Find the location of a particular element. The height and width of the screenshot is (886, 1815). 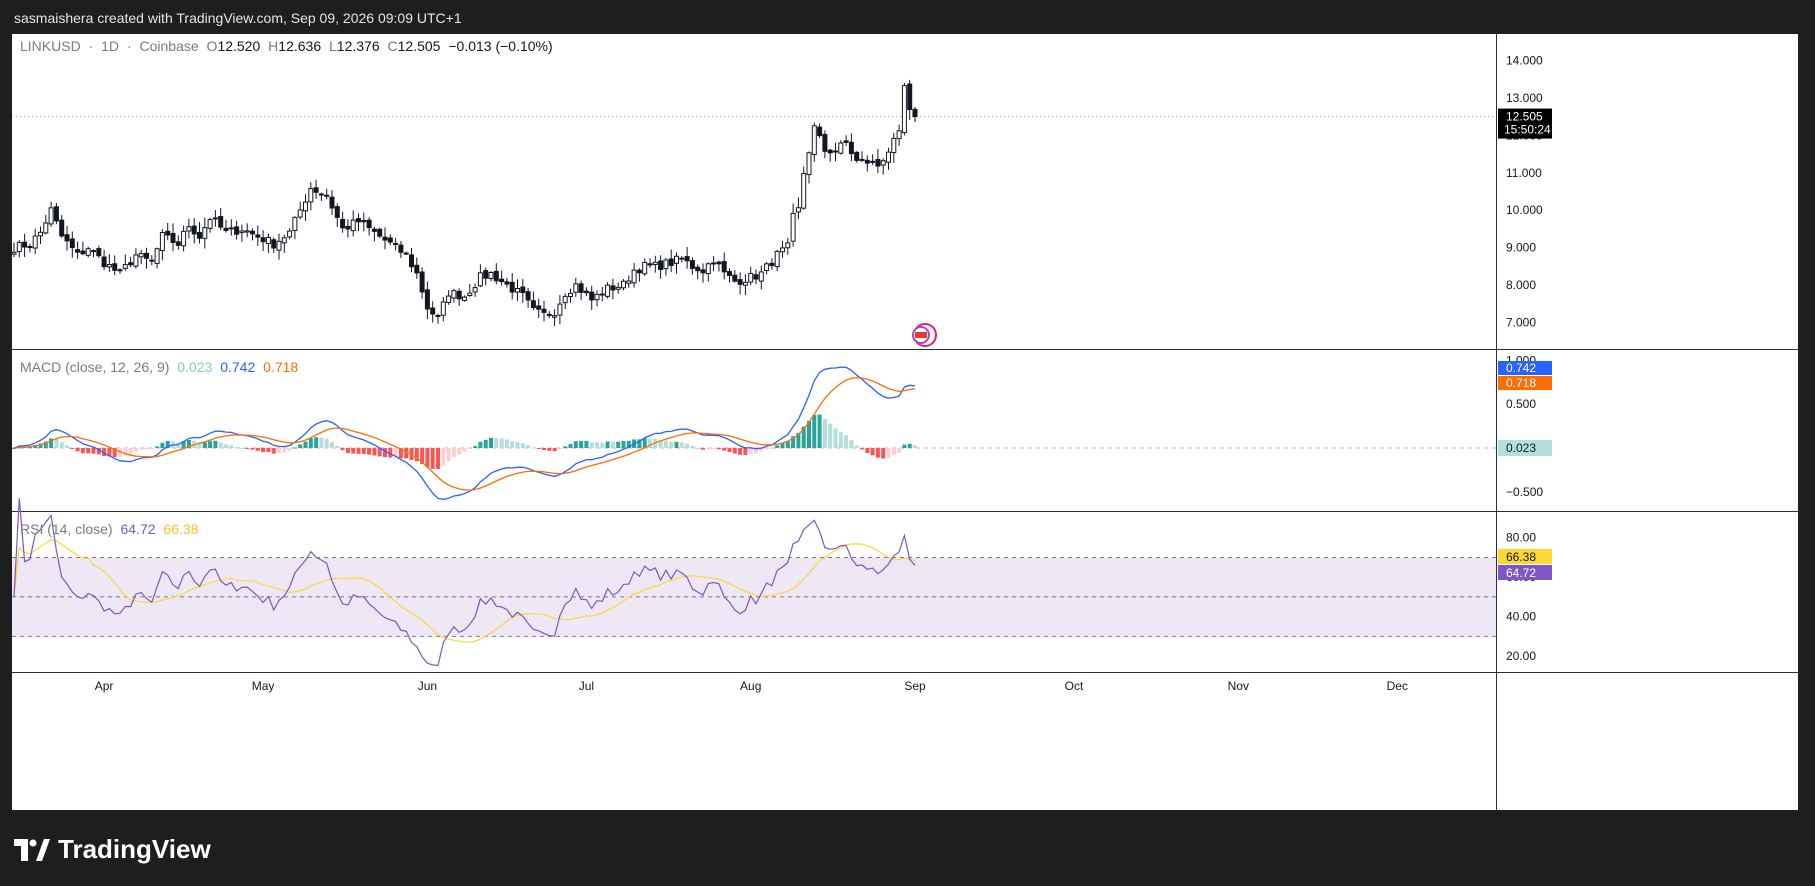

price-tick-label: 7.000 is located at coordinates (1521, 322).